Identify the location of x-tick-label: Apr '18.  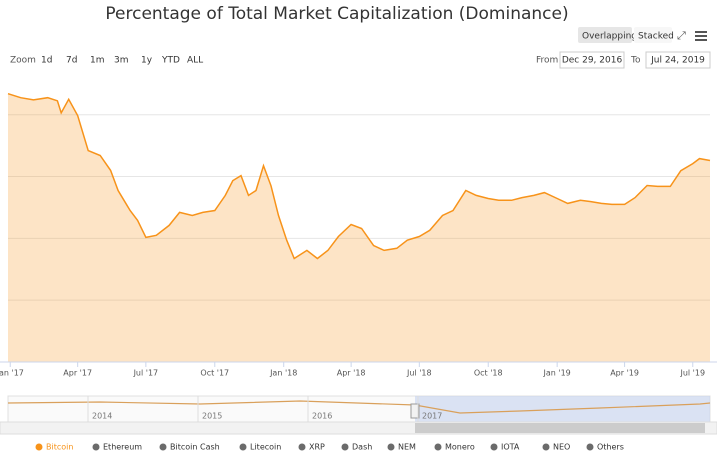
(351, 373).